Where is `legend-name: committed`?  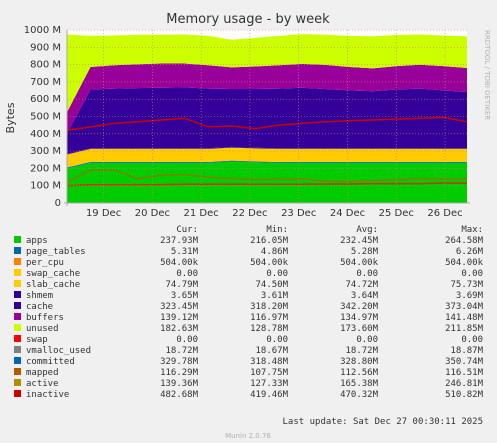 legend-name: committed is located at coordinates (50, 362).